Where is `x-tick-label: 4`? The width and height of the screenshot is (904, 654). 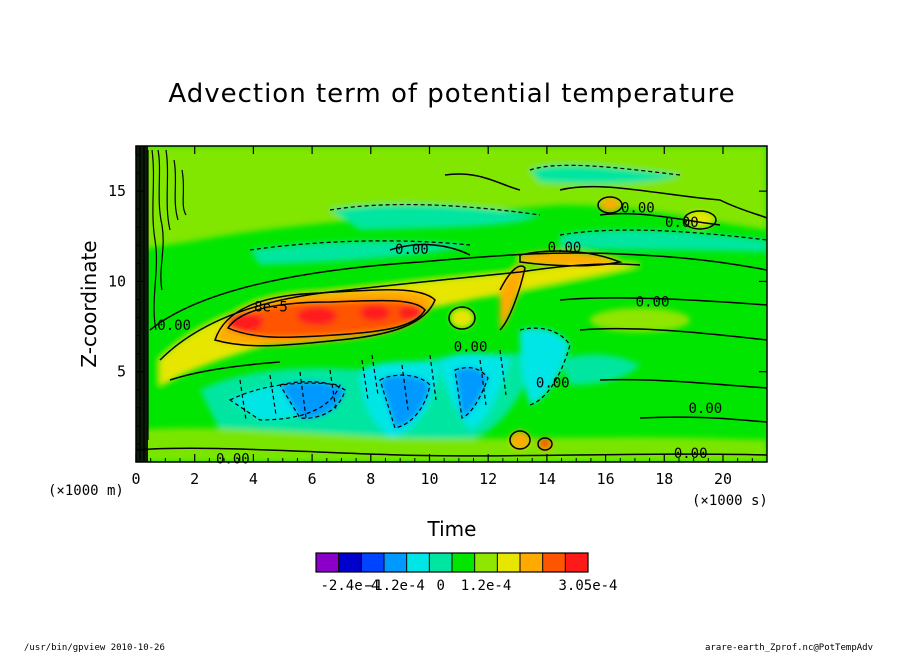
x-tick-label: 4 is located at coordinates (253, 479).